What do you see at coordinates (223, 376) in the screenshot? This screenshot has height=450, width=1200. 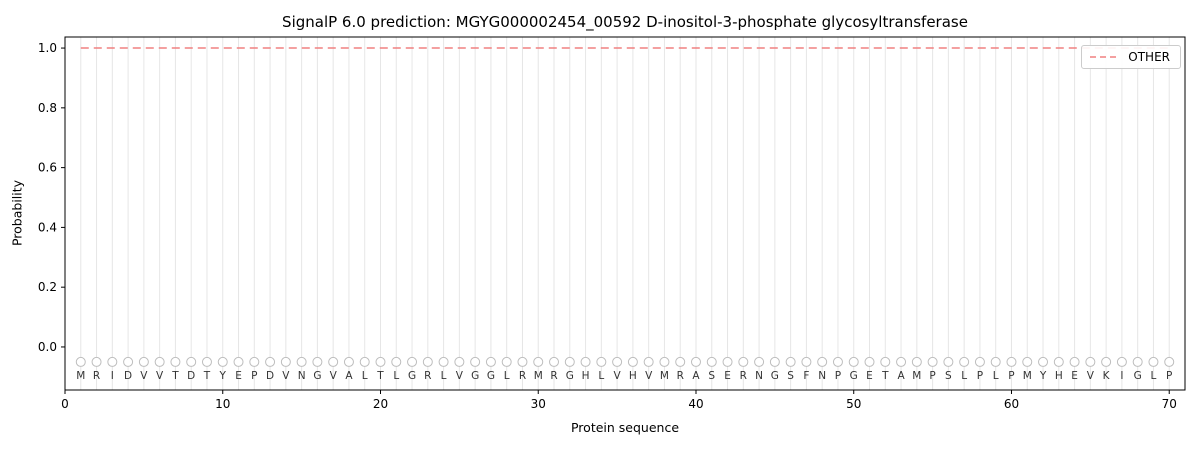 I see `residue-letter: Y` at bounding box center [223, 376].